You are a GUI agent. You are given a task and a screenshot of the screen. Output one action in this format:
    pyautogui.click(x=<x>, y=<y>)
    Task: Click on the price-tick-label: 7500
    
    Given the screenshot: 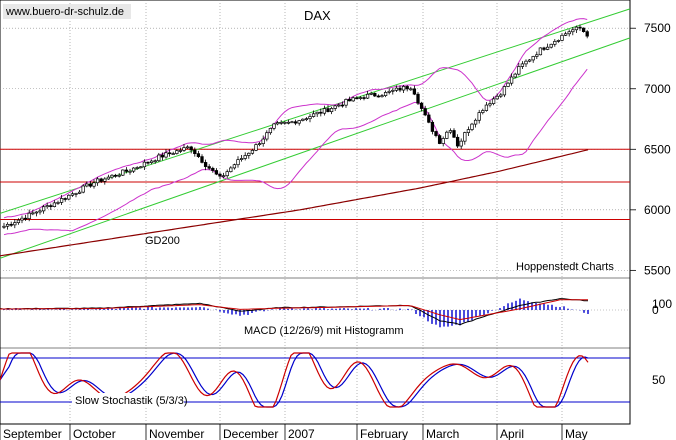 What is the action you would take?
    pyautogui.click(x=657, y=28)
    